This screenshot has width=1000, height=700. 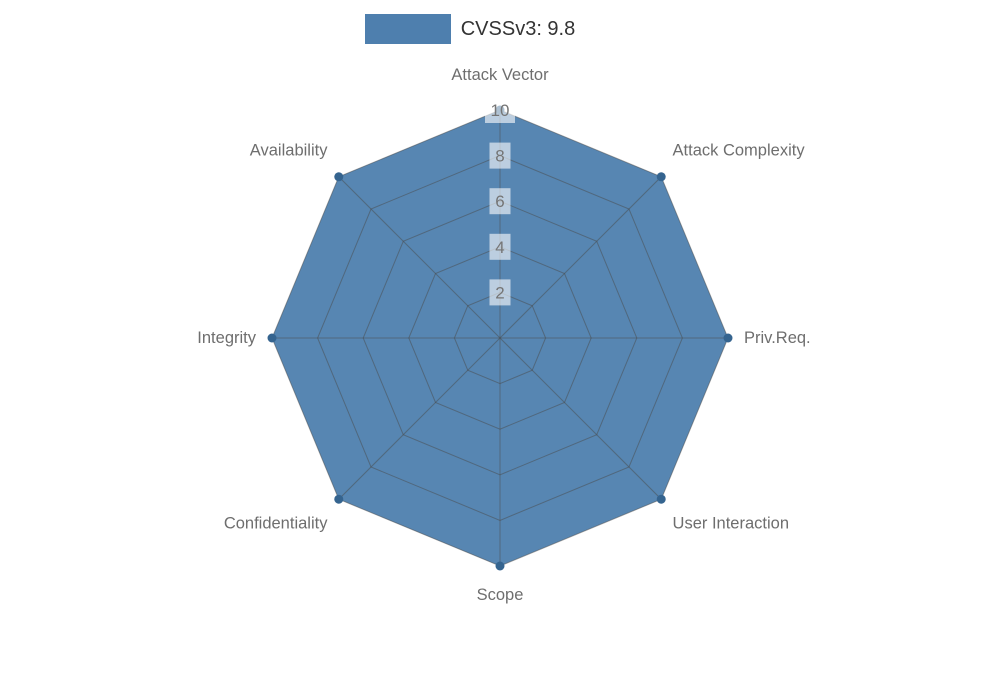 I want to click on legend: CVSSv3: 9.8, so click(x=470, y=29).